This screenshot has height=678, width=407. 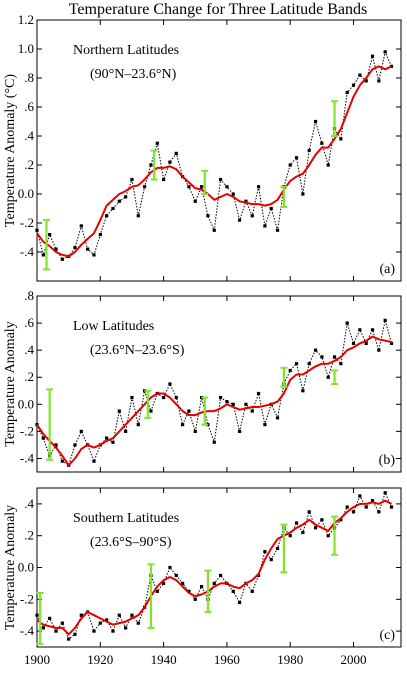 I want to click on x-tick-label: 1940, so click(x=164, y=659).